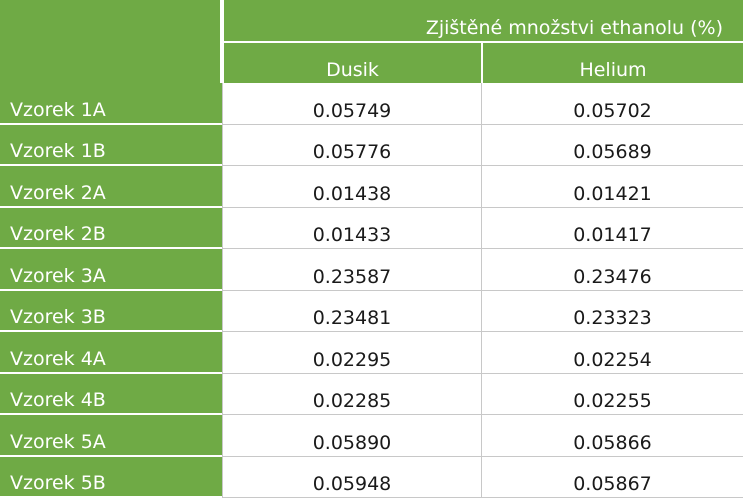 The height and width of the screenshot is (498, 743). Describe the element at coordinates (612, 228) in the screenshot. I see `value-cell: 0.01417` at that location.